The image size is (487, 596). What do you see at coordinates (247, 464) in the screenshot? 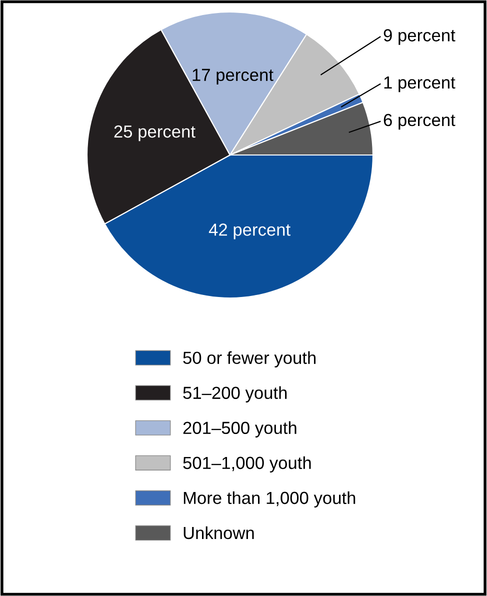
I see `legend-label: 501–1,000 youth` at bounding box center [247, 464].